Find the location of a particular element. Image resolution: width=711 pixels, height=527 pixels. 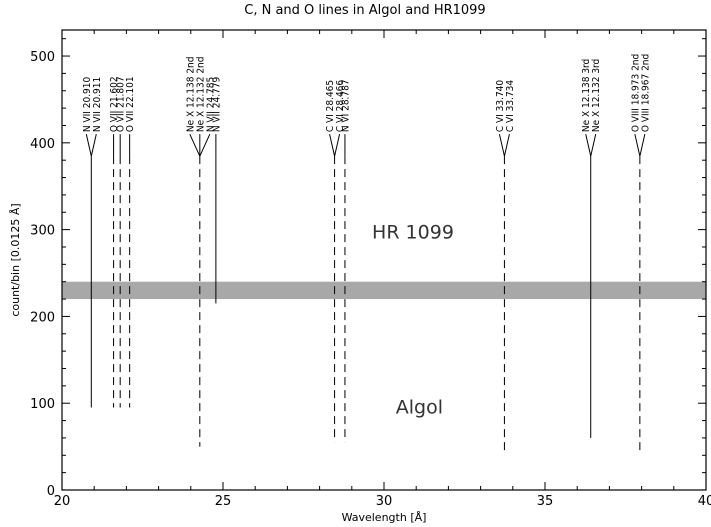

chart-title: C, N and O lines in Algol and HR1099 is located at coordinates (364, 10).